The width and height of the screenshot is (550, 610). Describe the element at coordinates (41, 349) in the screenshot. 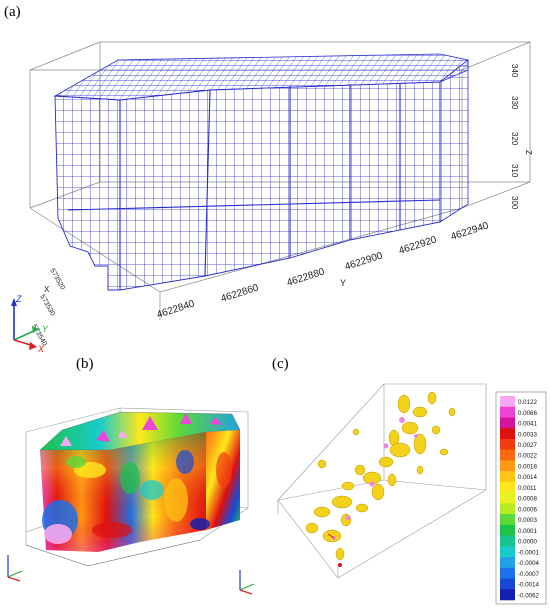

I see `triad-x-label: X` at that location.